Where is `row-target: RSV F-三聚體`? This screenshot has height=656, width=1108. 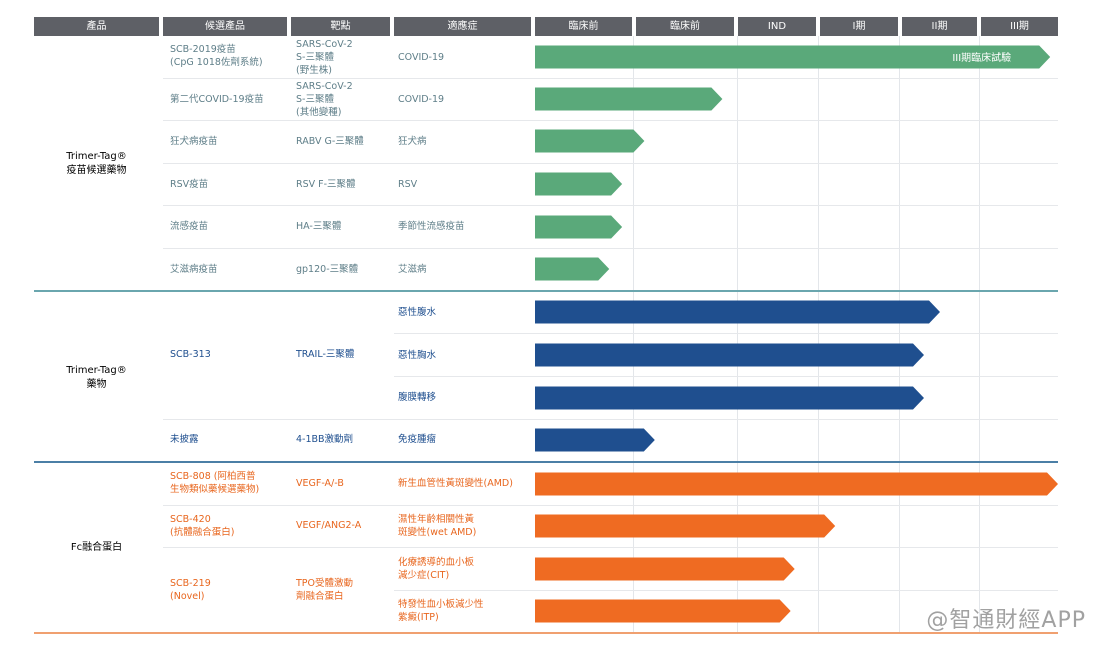 row-target: RSV F-三聚體 is located at coordinates (326, 184).